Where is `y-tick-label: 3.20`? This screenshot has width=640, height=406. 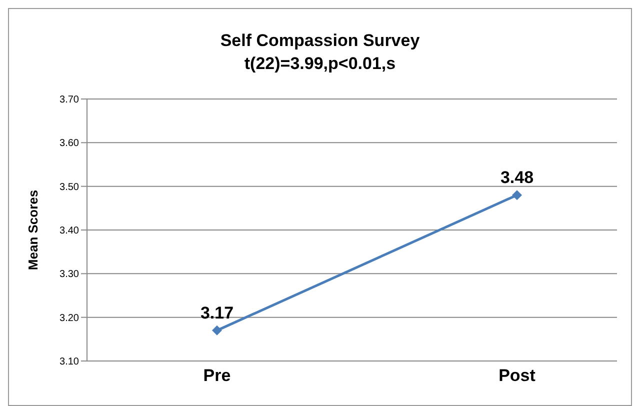 y-tick-label: 3.20 is located at coordinates (70, 318).